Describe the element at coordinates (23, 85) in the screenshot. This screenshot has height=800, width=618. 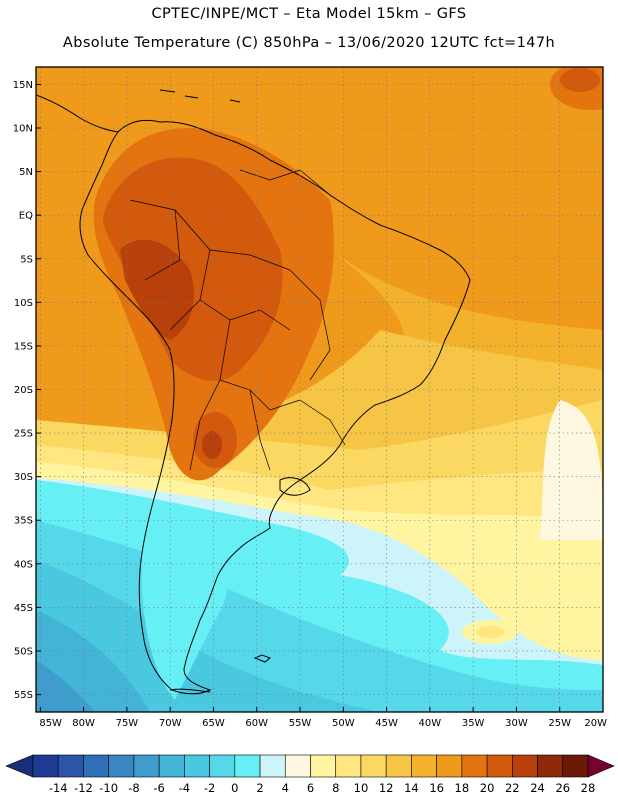
I see `lat-label: 15N` at that location.